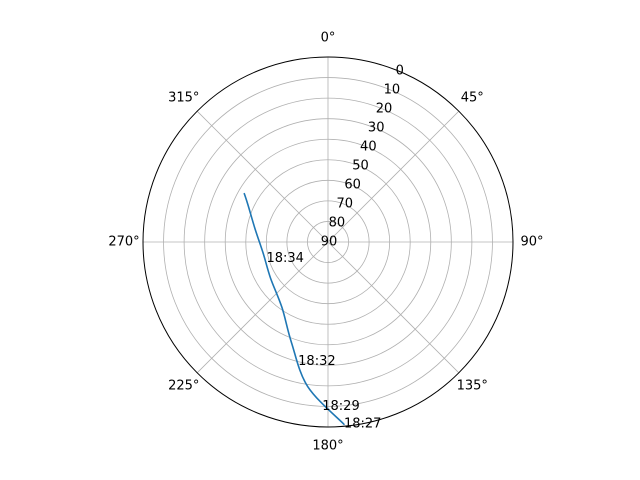  What do you see at coordinates (472, 386) in the screenshot?
I see `angular-tick-label: 135°` at bounding box center [472, 386].